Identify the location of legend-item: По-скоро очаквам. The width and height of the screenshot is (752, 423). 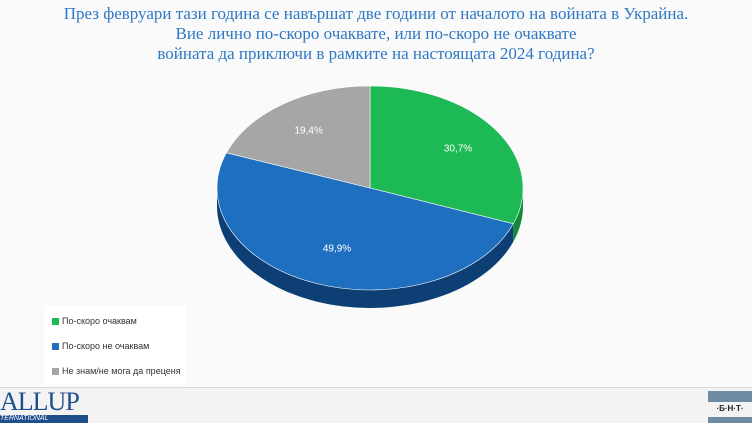
(94, 321).